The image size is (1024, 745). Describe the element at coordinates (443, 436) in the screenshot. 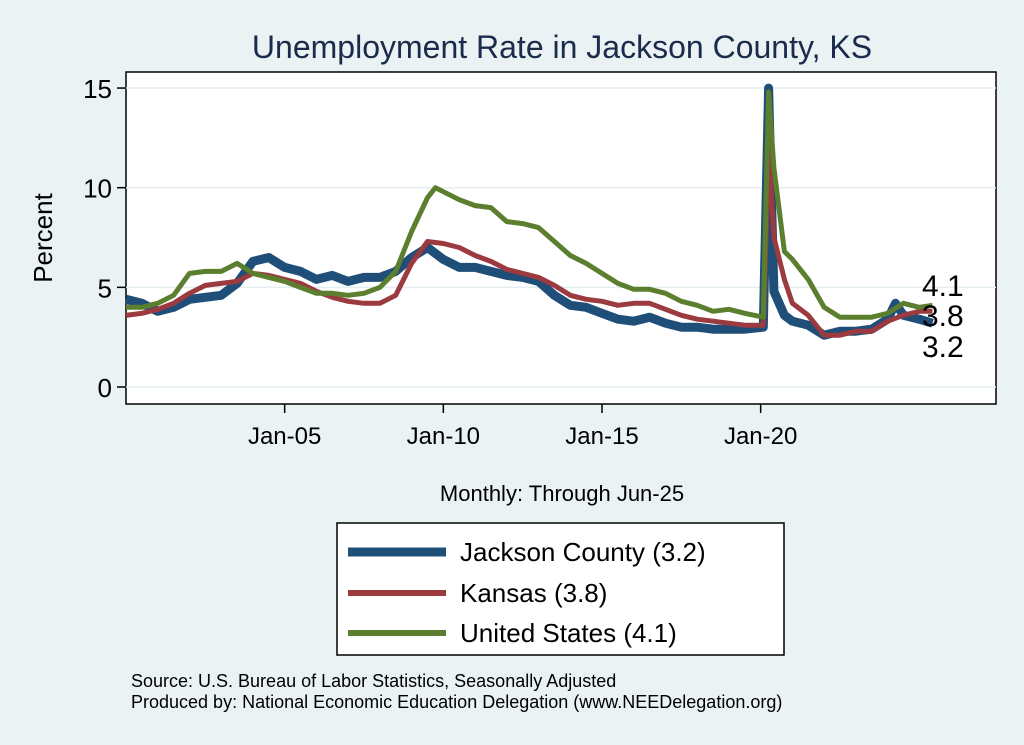

I see `x-tick-label: Jan-10` at that location.